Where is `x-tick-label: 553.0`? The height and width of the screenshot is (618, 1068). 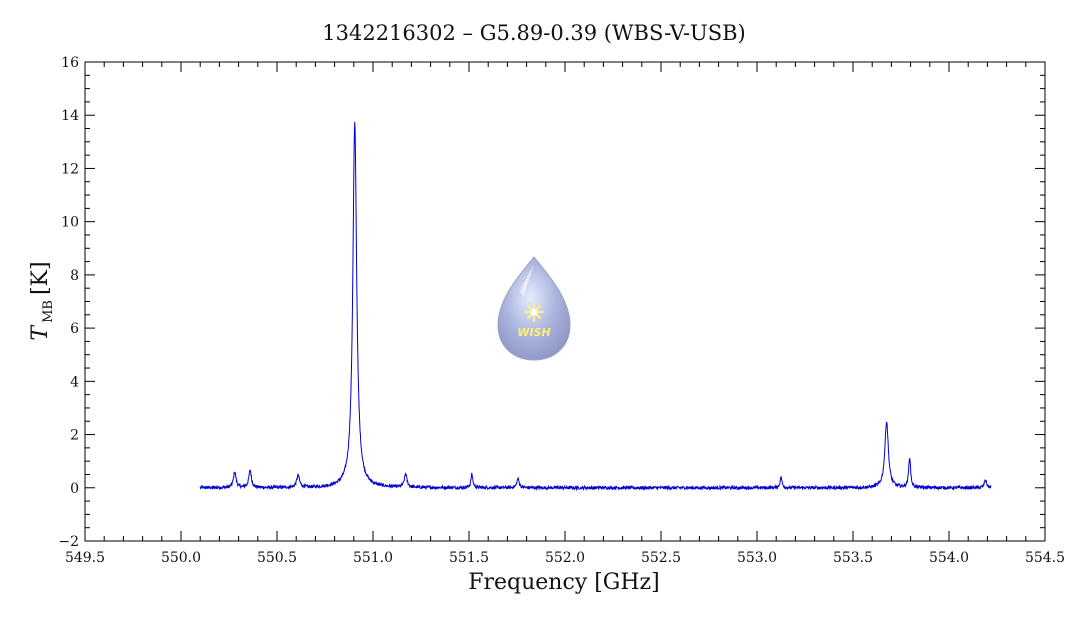
x-tick-label: 553.0 is located at coordinates (757, 558).